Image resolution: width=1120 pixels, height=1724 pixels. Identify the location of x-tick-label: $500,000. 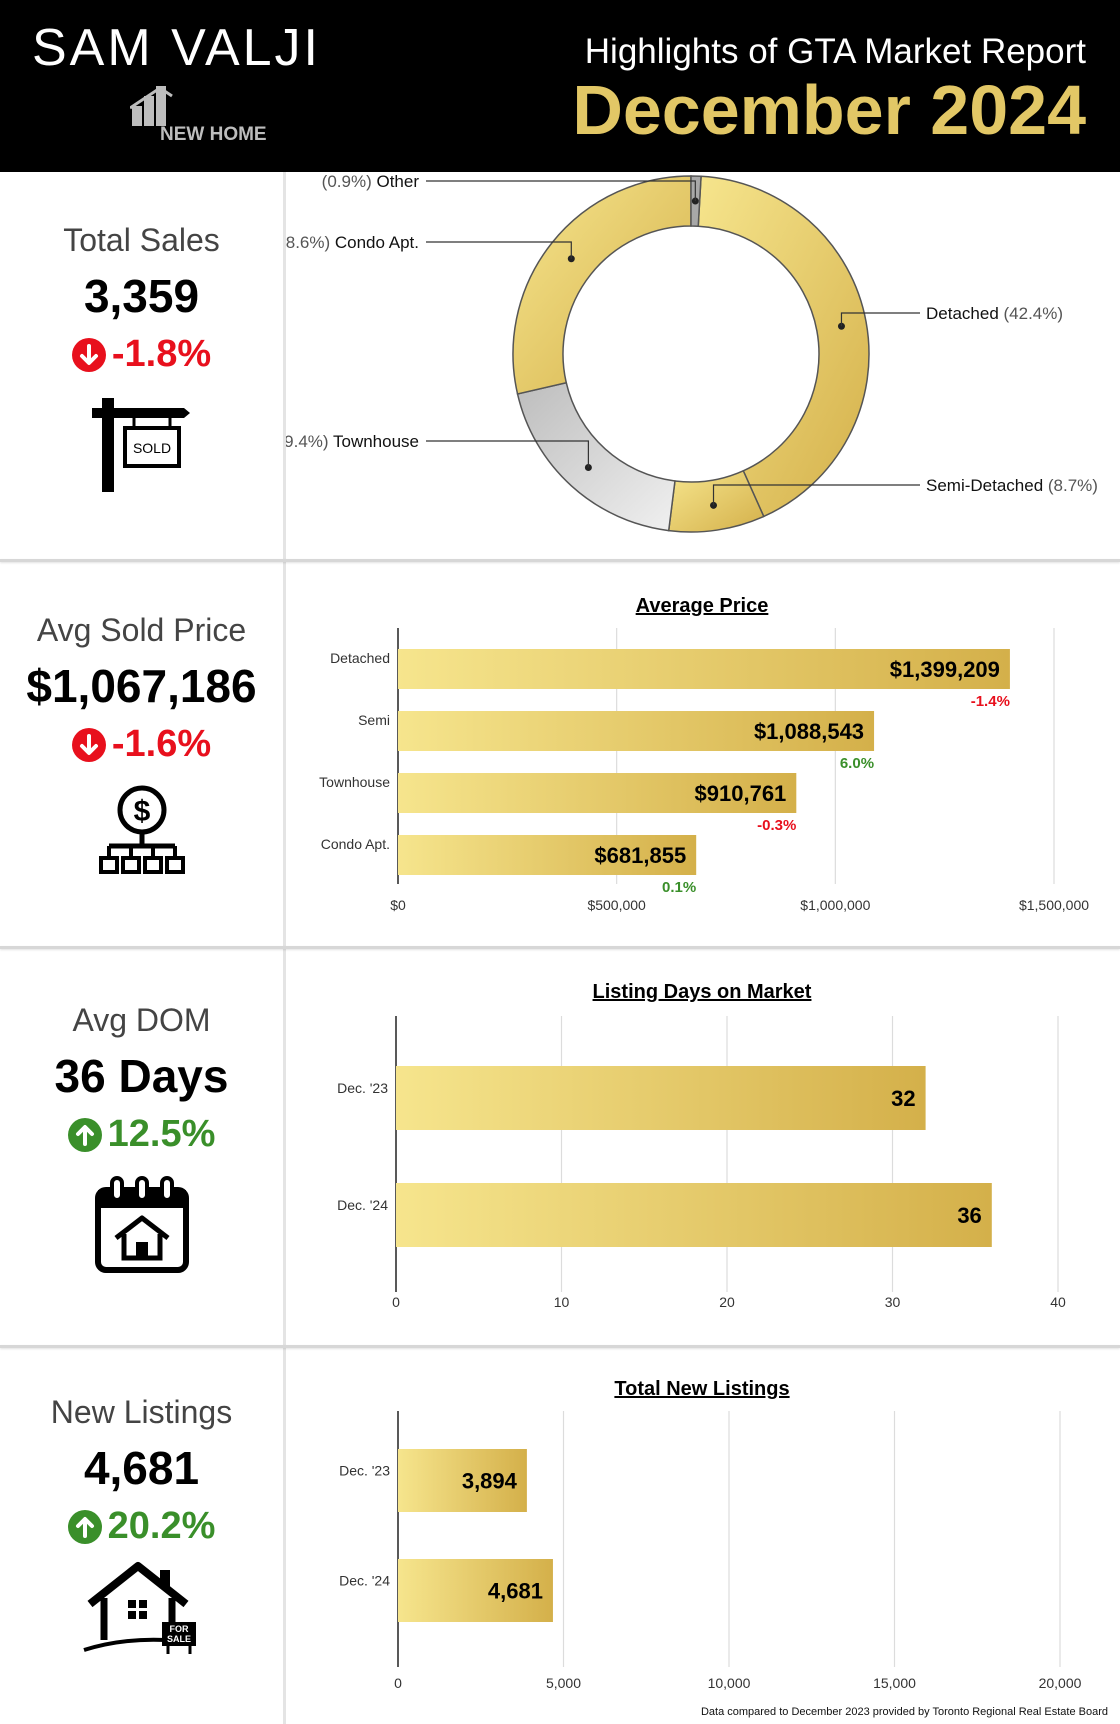
(616, 905).